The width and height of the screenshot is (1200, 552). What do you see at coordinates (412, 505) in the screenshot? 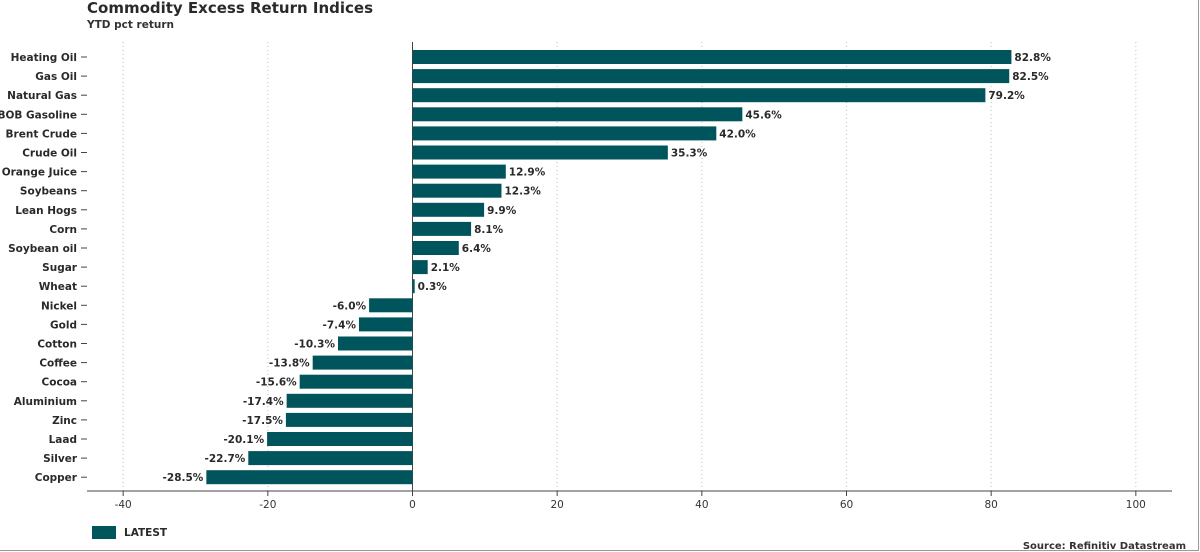
I see `x-tick-label: 0` at bounding box center [412, 505].